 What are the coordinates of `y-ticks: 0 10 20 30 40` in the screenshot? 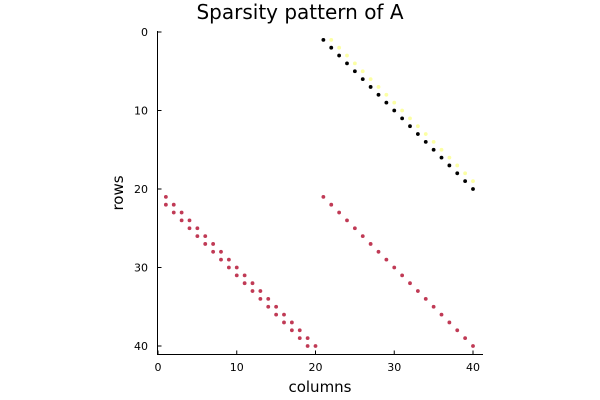 It's located at (148, 189).